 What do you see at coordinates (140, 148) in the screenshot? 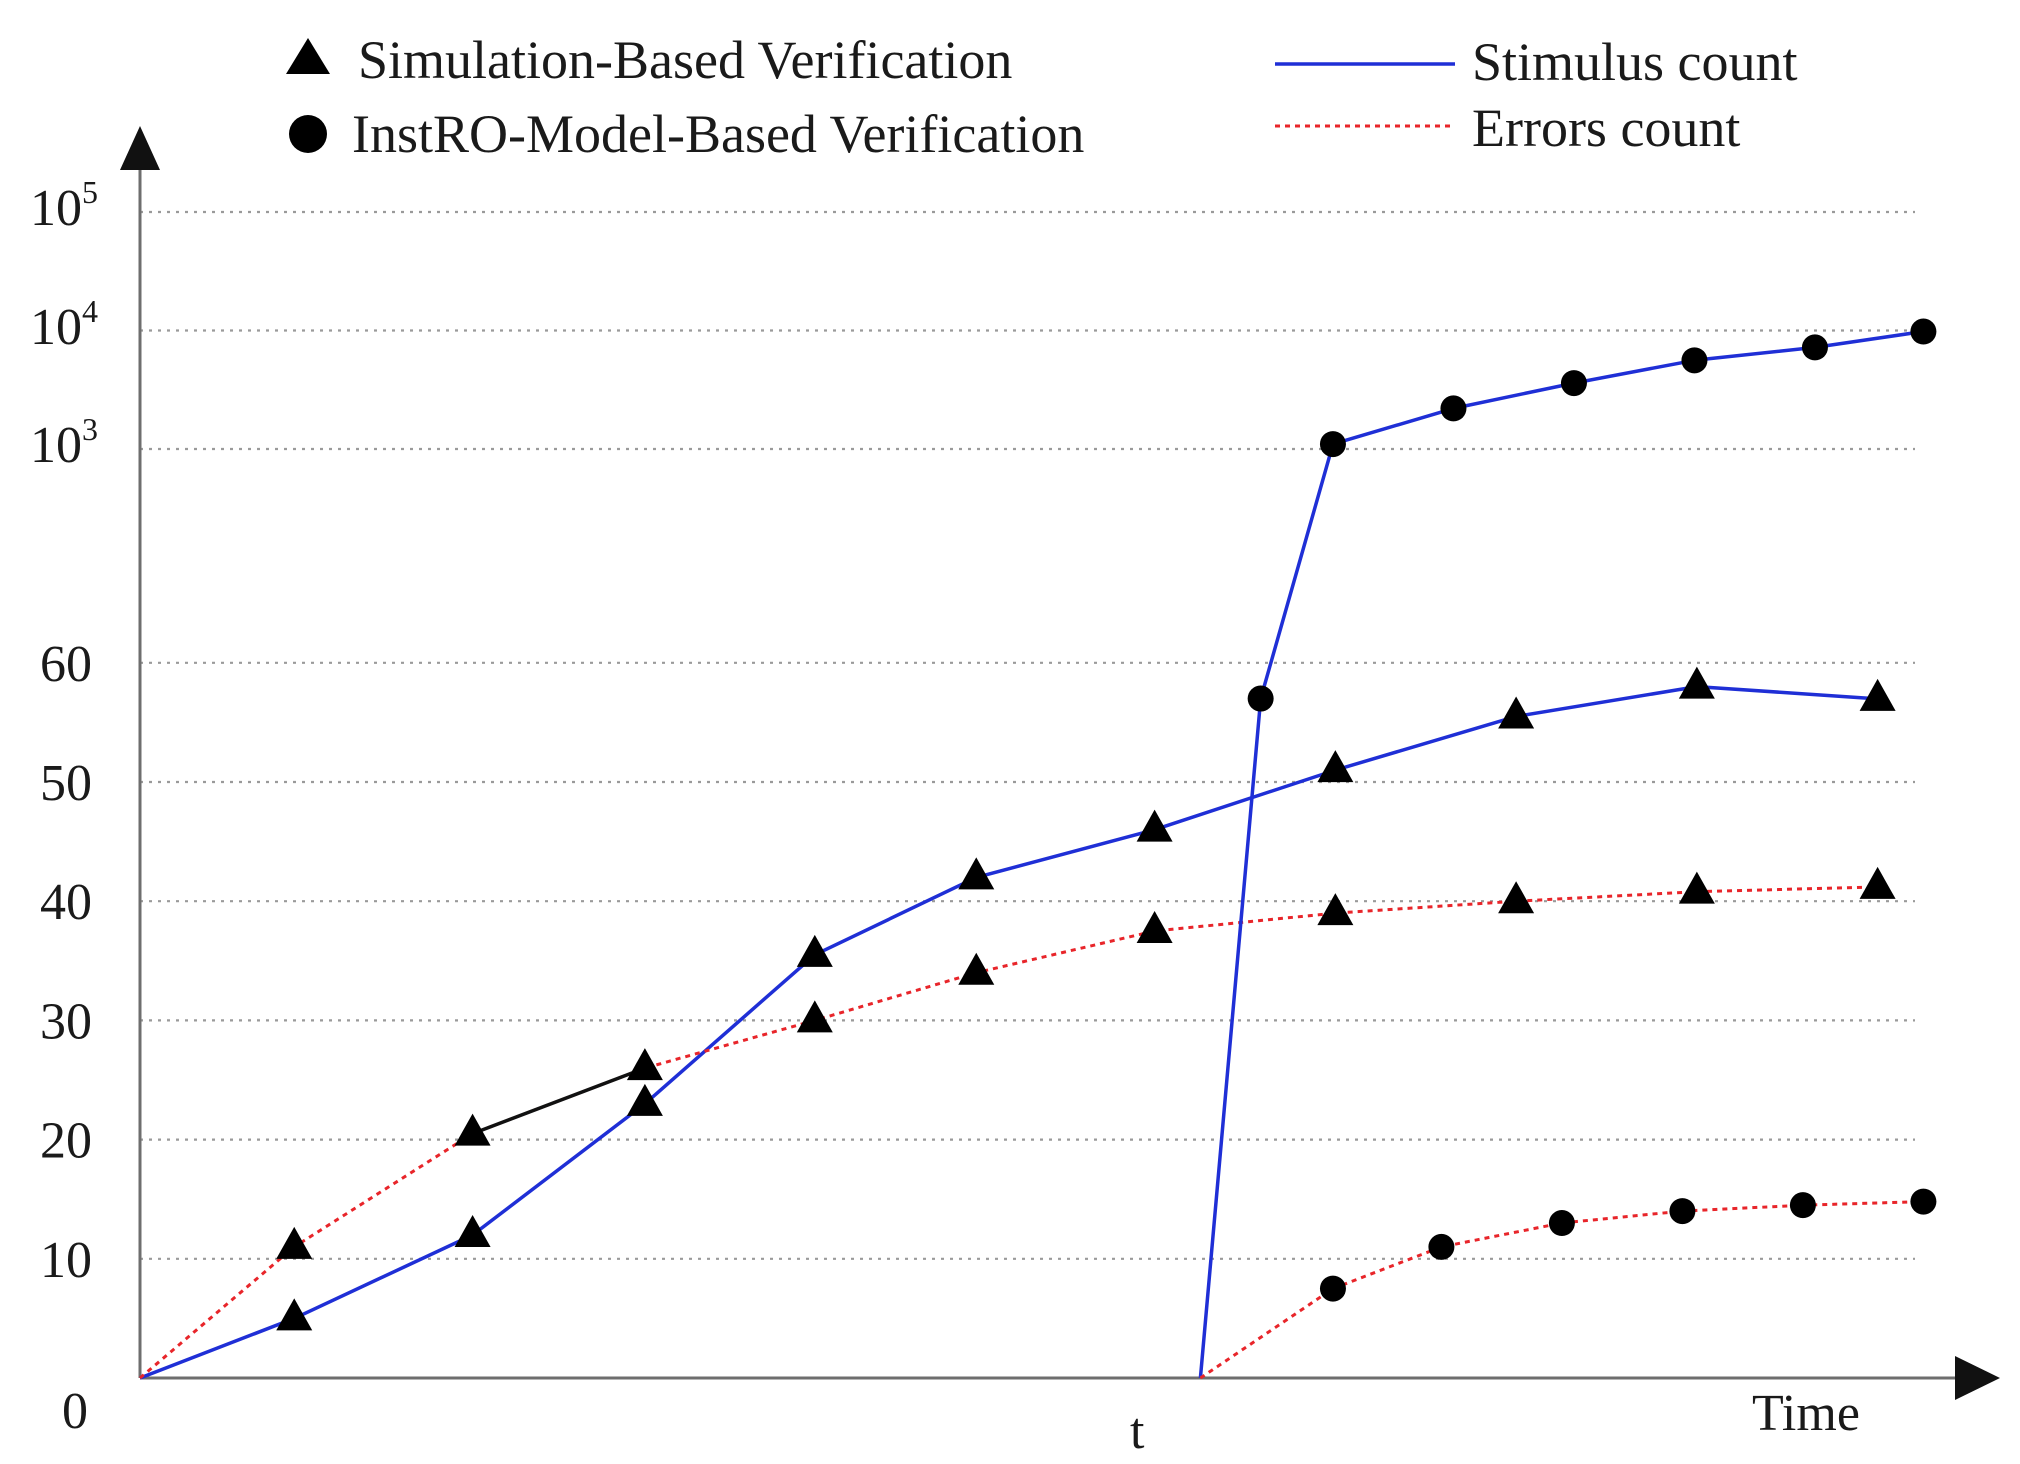
I see `y-axis-arrow-icon` at bounding box center [140, 148].